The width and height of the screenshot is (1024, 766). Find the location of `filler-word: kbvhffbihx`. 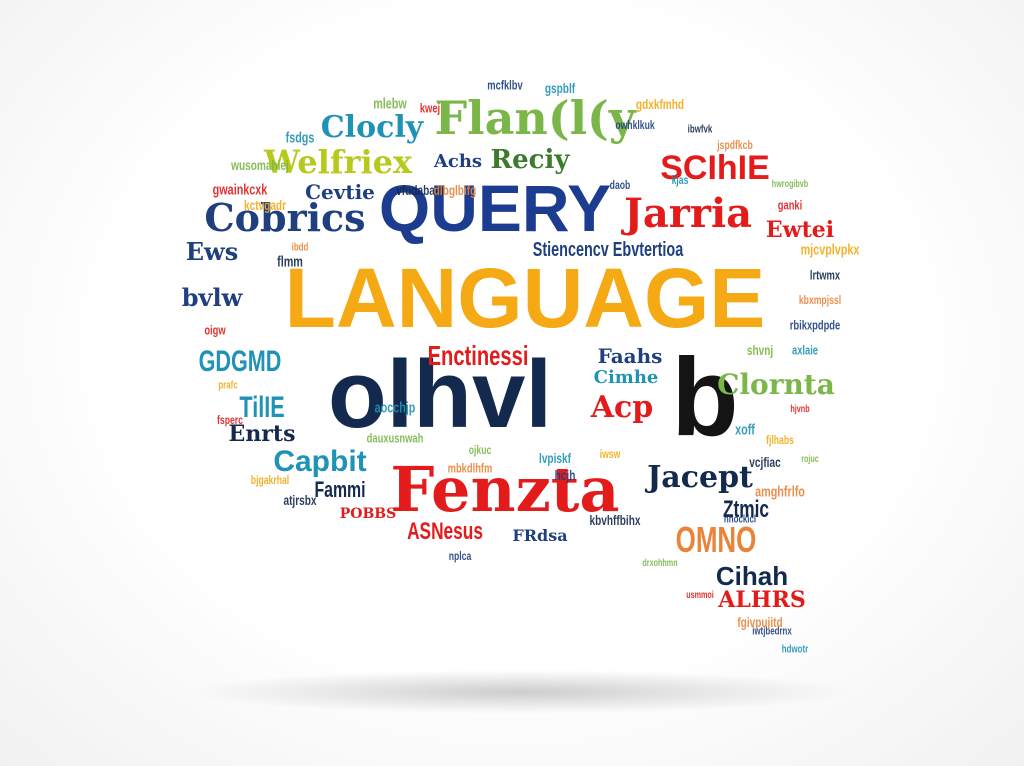

filler-word: kbvhffbihx is located at coordinates (615, 520).